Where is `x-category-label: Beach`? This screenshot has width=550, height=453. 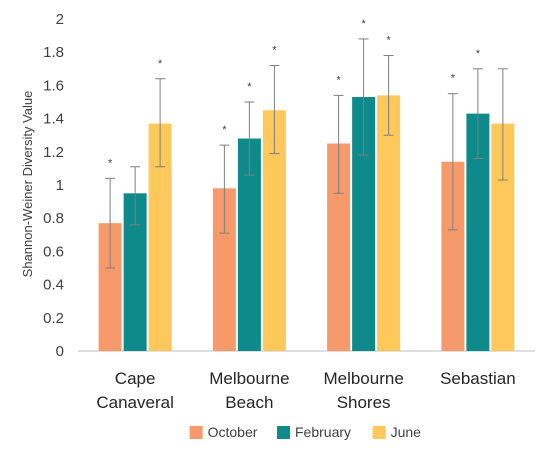 x-category-label: Beach is located at coordinates (249, 402).